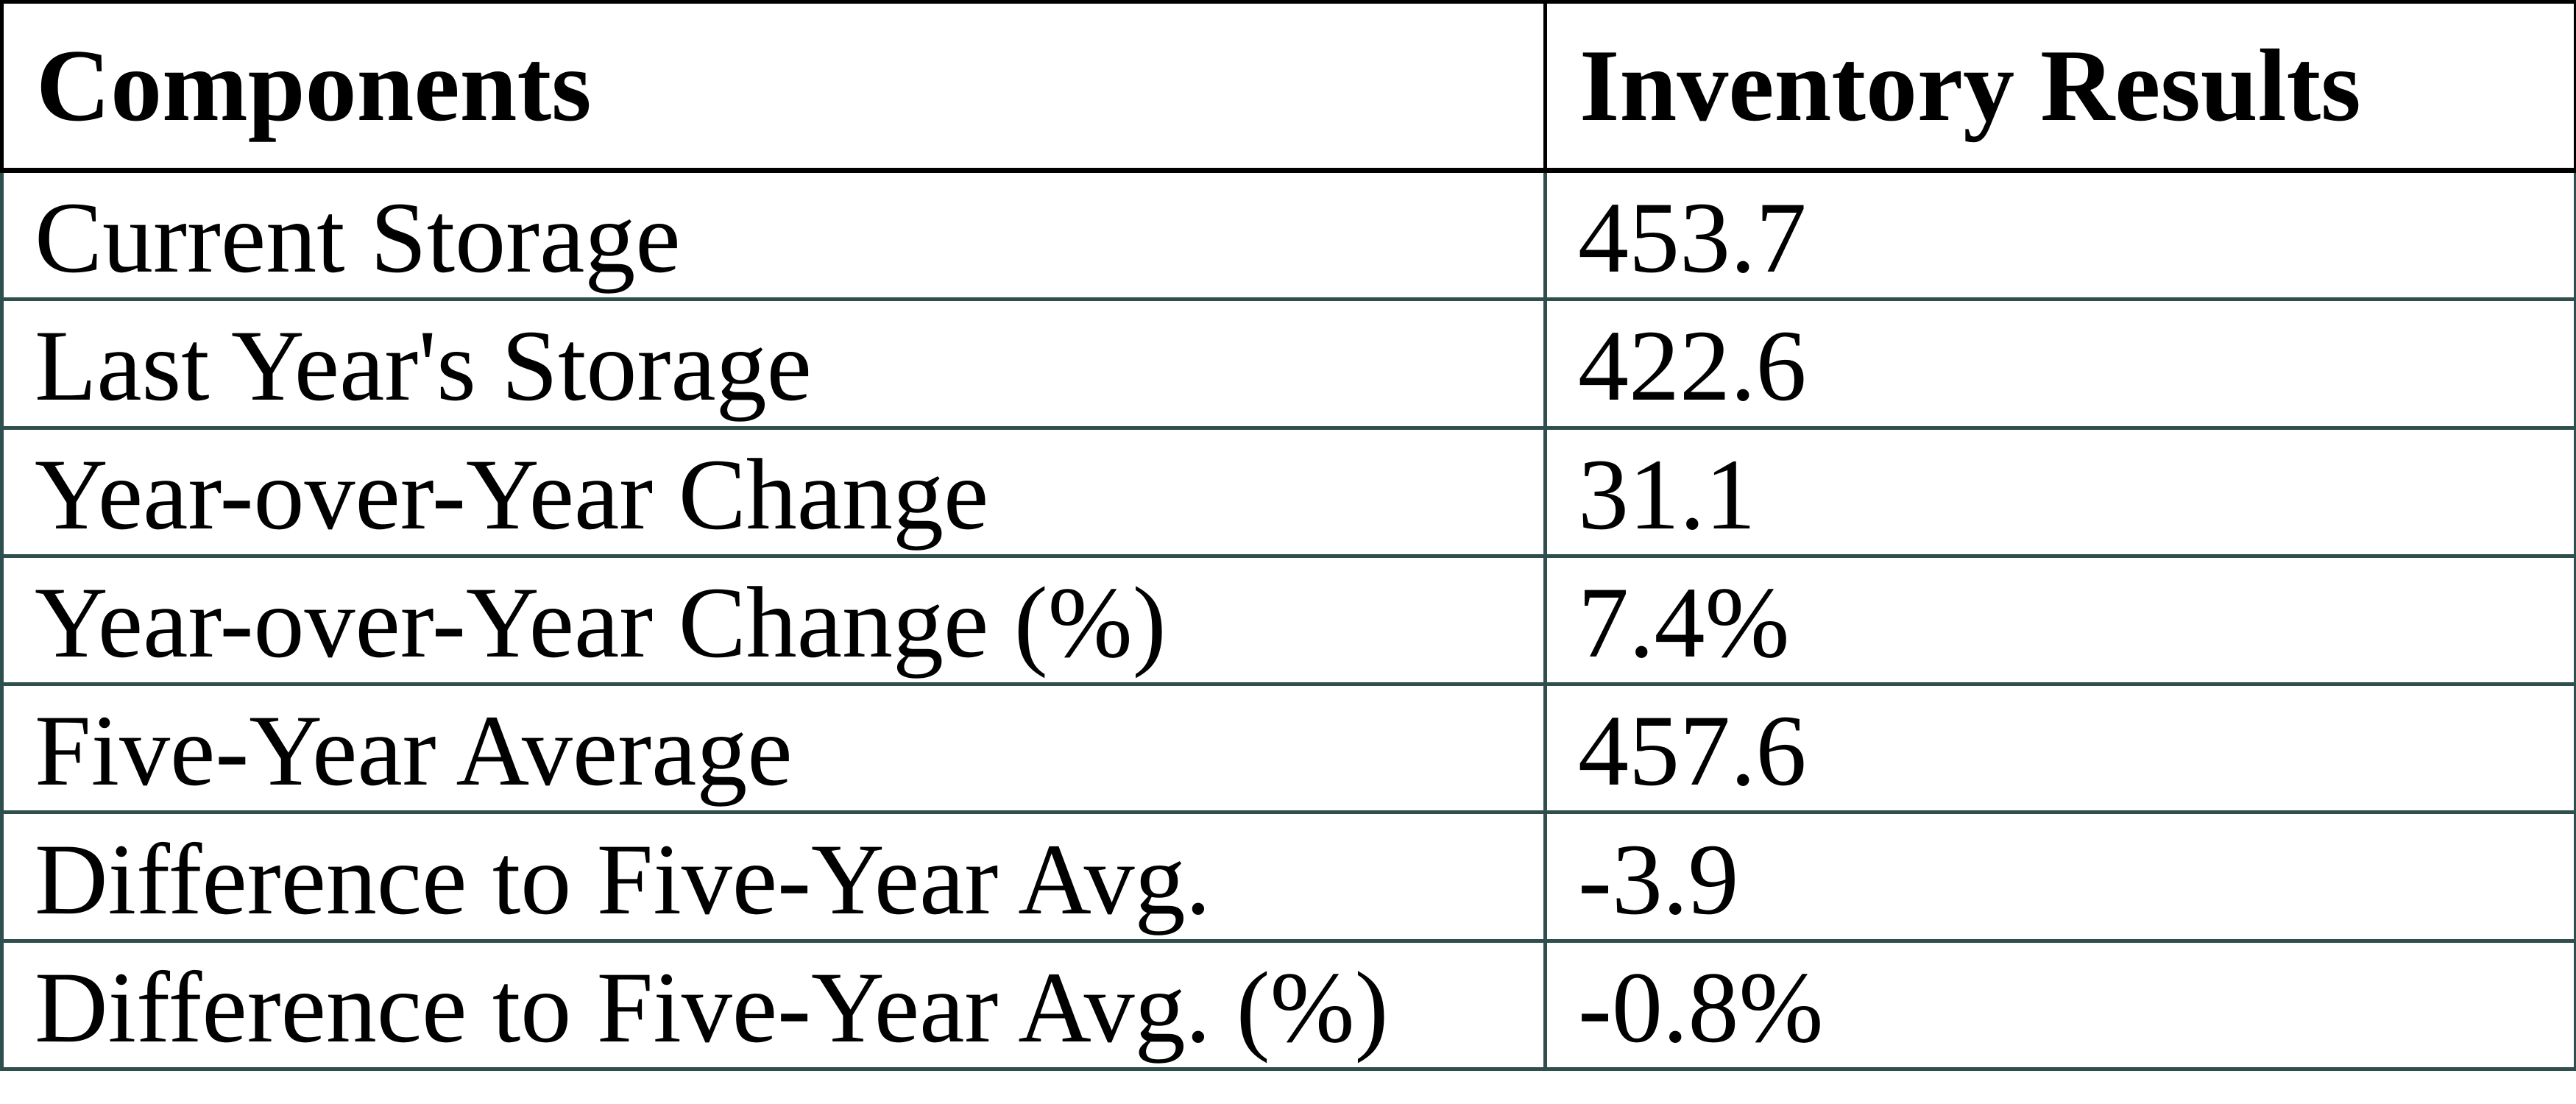  I want to click on value-cell: 457.6, so click(2059, 748).